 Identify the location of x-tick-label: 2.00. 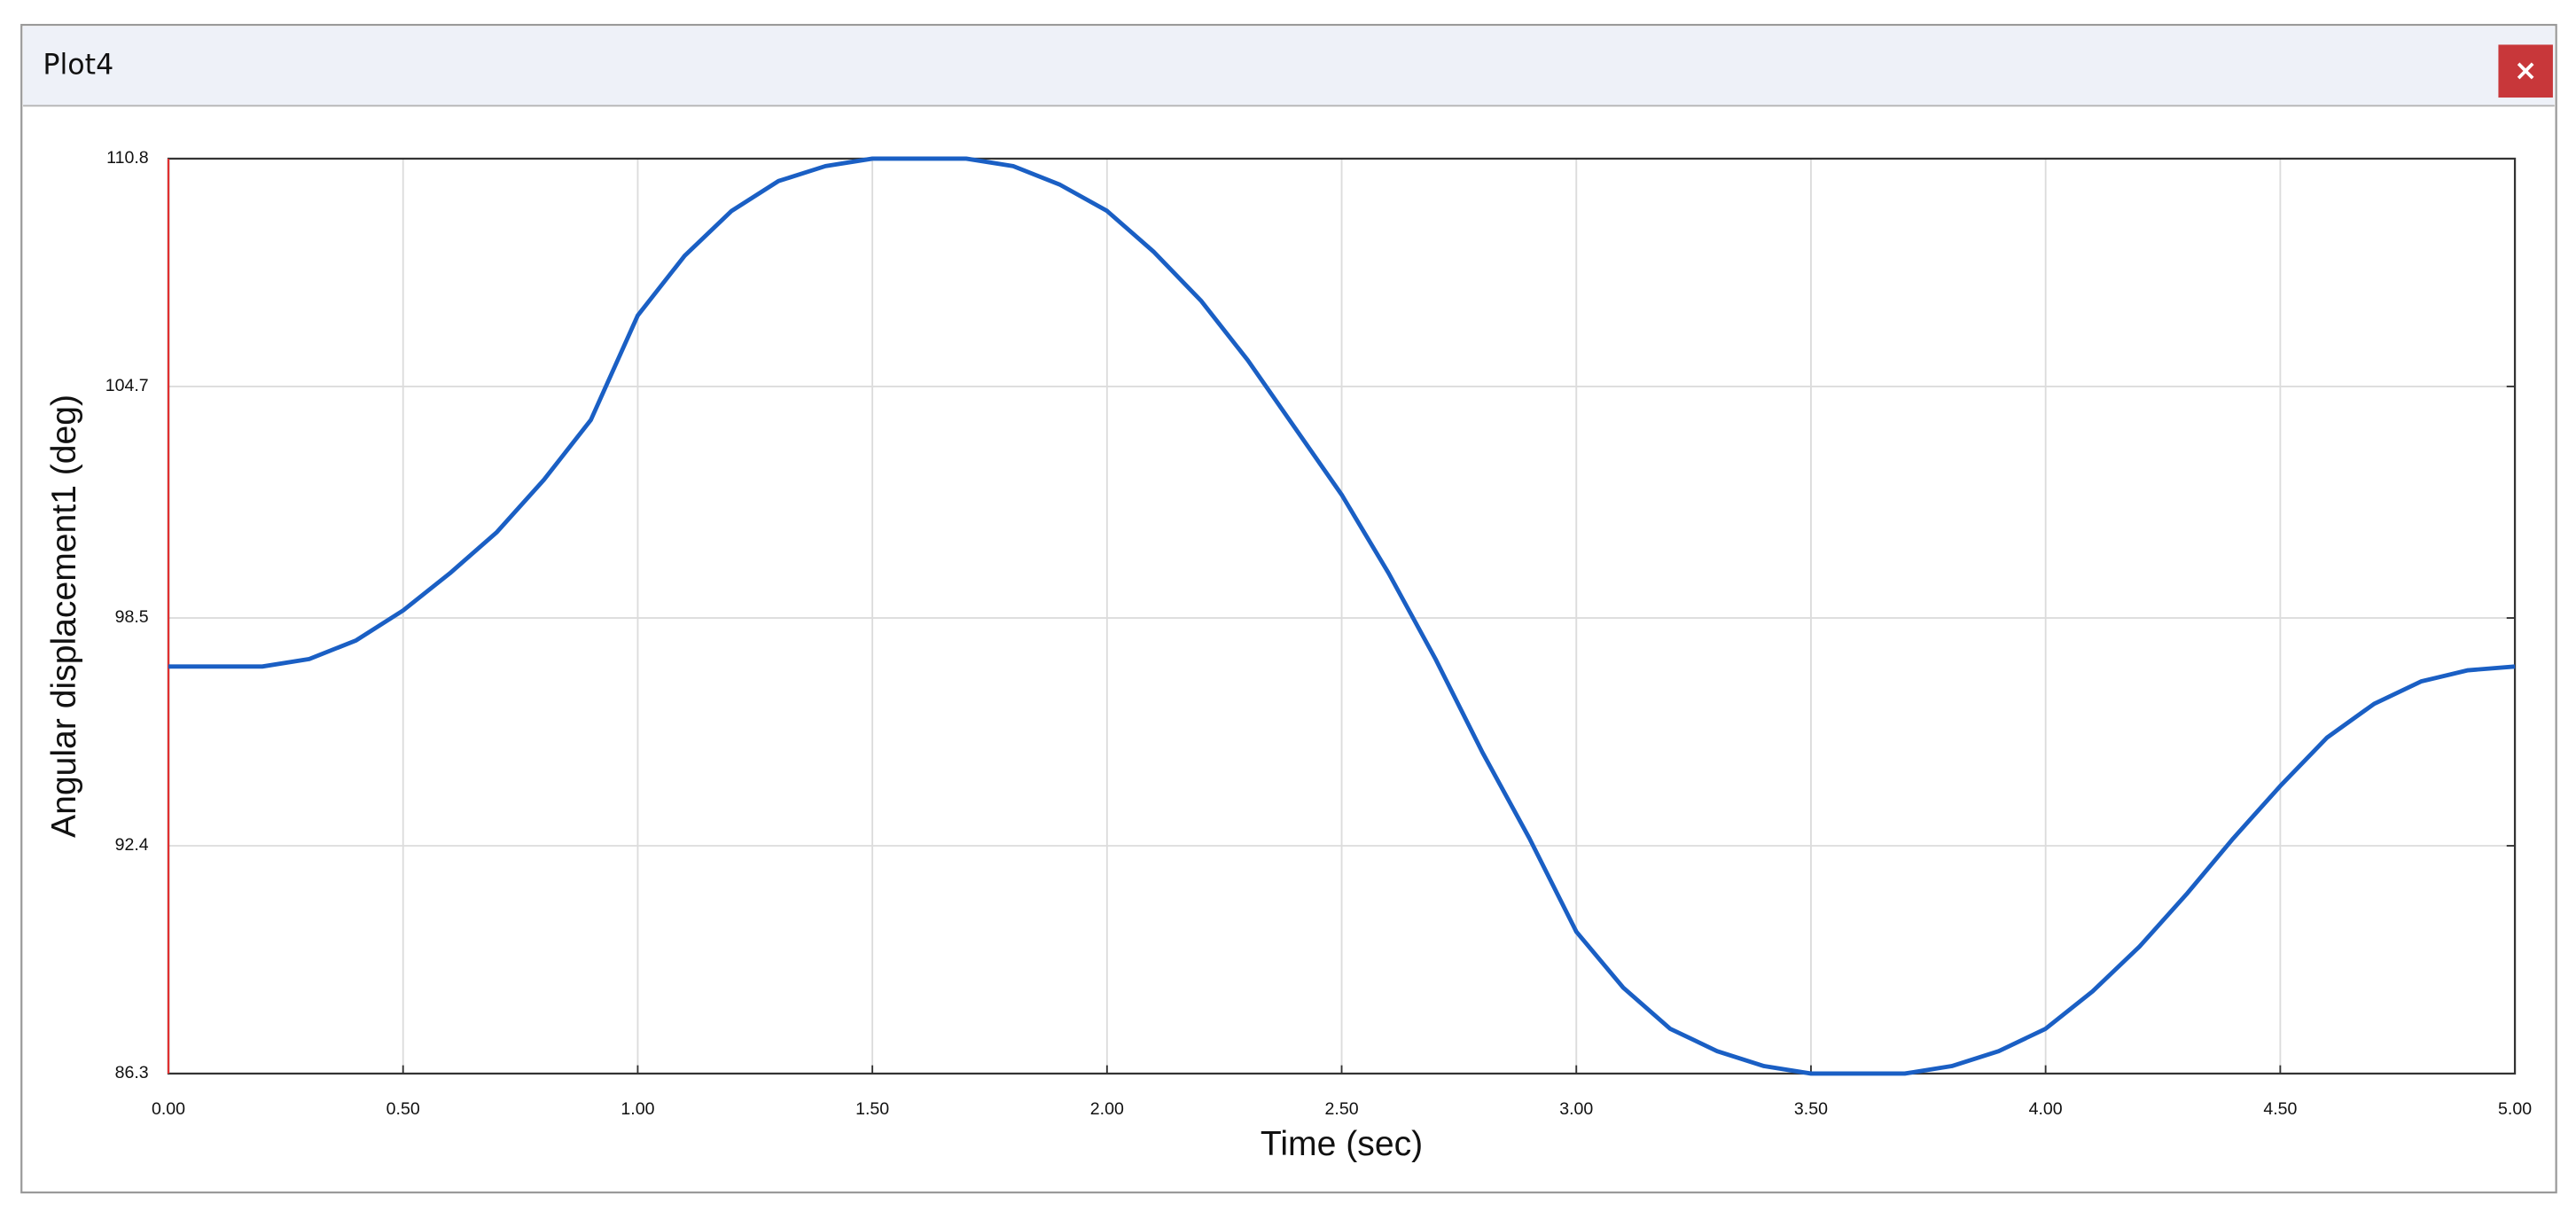
(1107, 1109).